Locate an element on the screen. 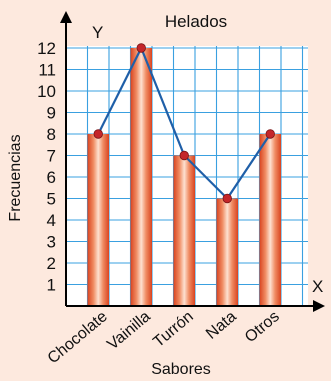 This screenshot has height=381, width=331. y-tick-label: 8 is located at coordinates (51, 134).